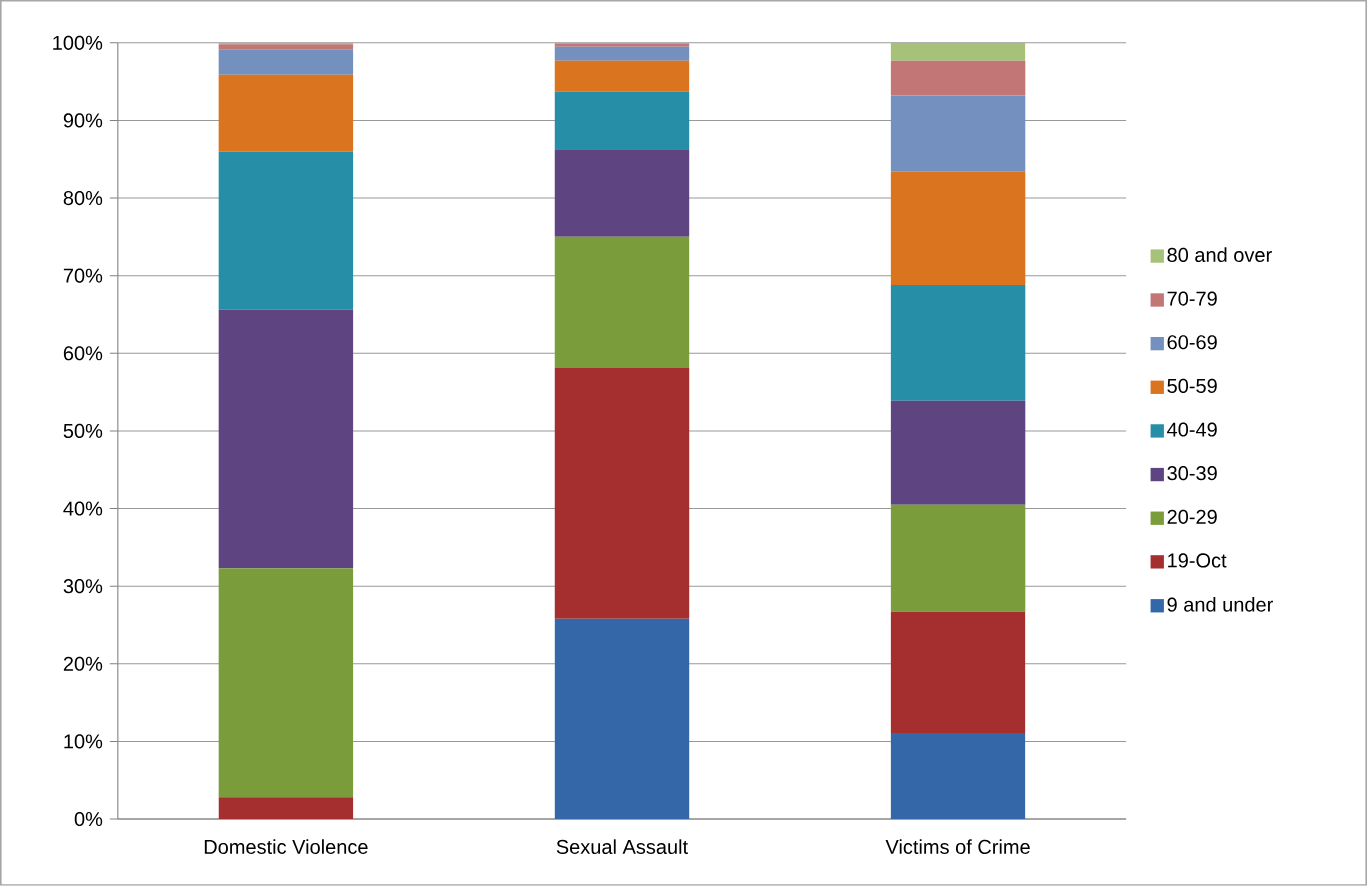 The image size is (1367, 886). I want to click on y-tick-label: 50%, so click(83, 431).